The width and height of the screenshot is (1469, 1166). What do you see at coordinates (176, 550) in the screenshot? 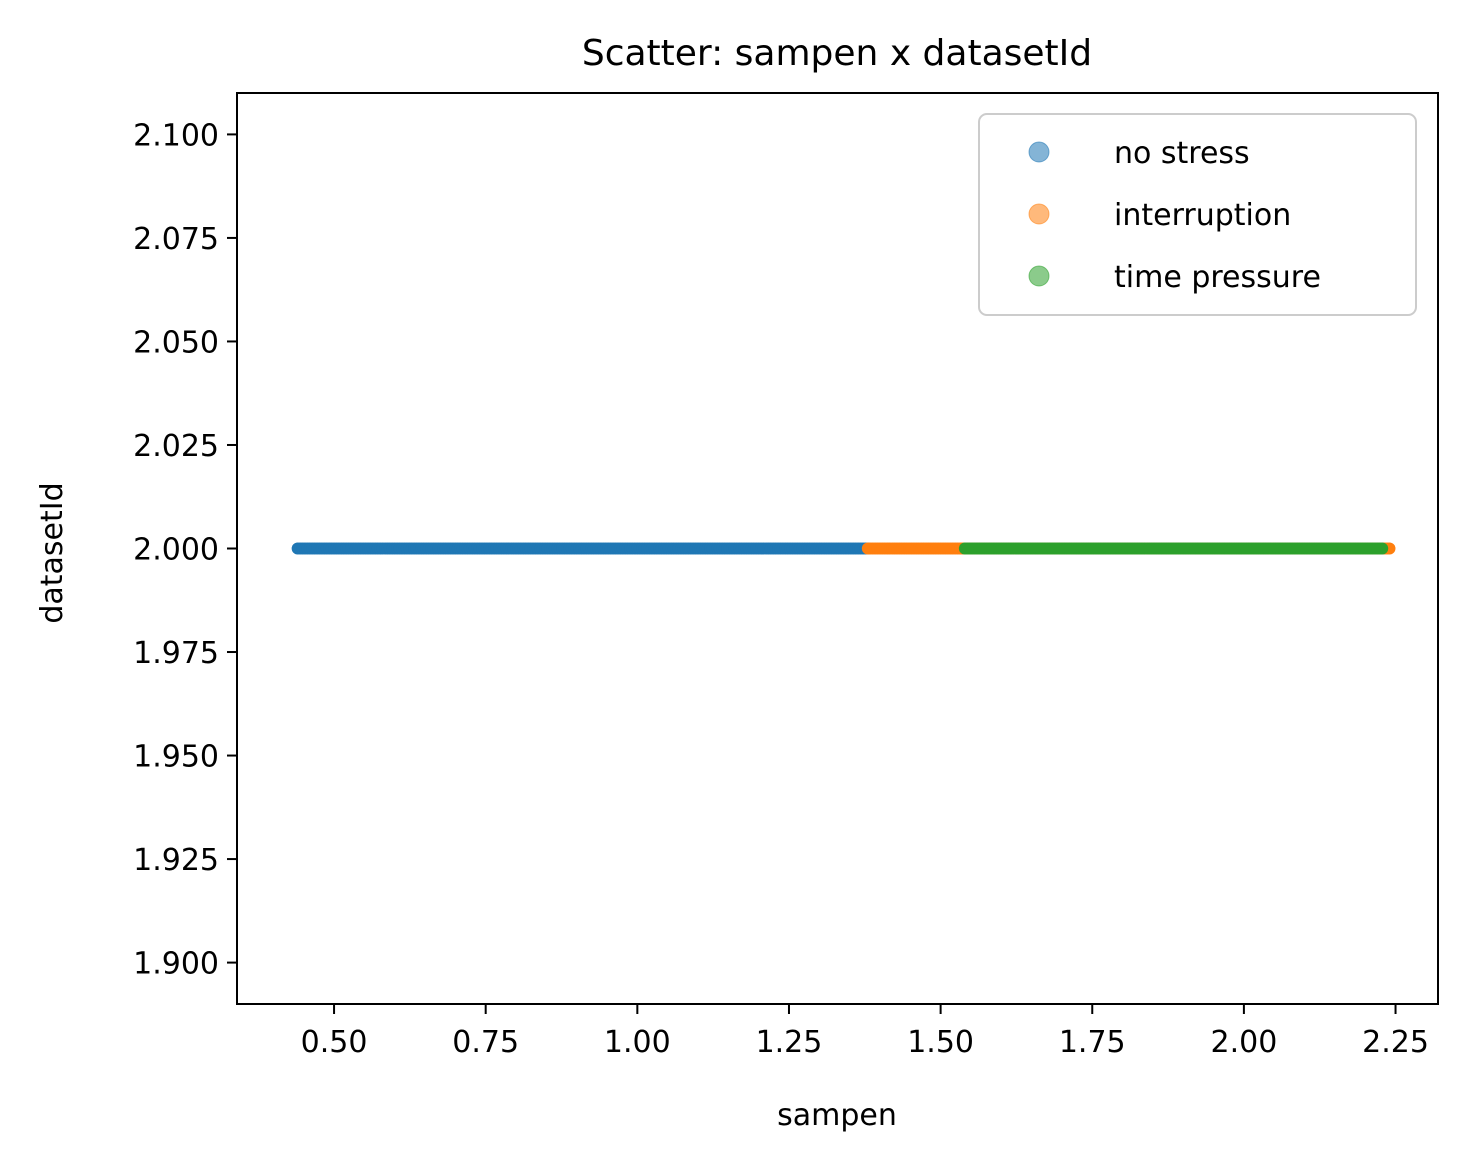
I see `y-tick-label: 2.000` at bounding box center [176, 550].